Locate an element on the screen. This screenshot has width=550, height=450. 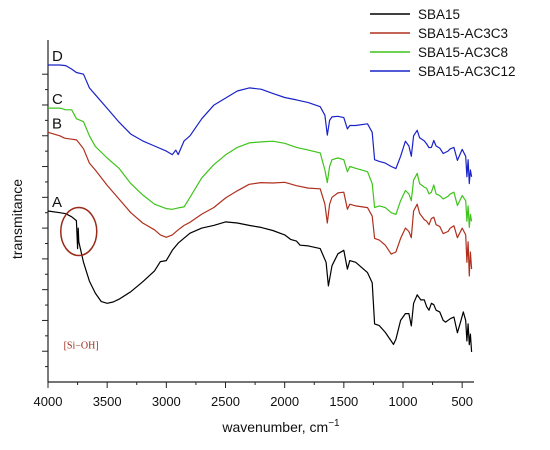
curve-label-b: B is located at coordinates (57, 123).